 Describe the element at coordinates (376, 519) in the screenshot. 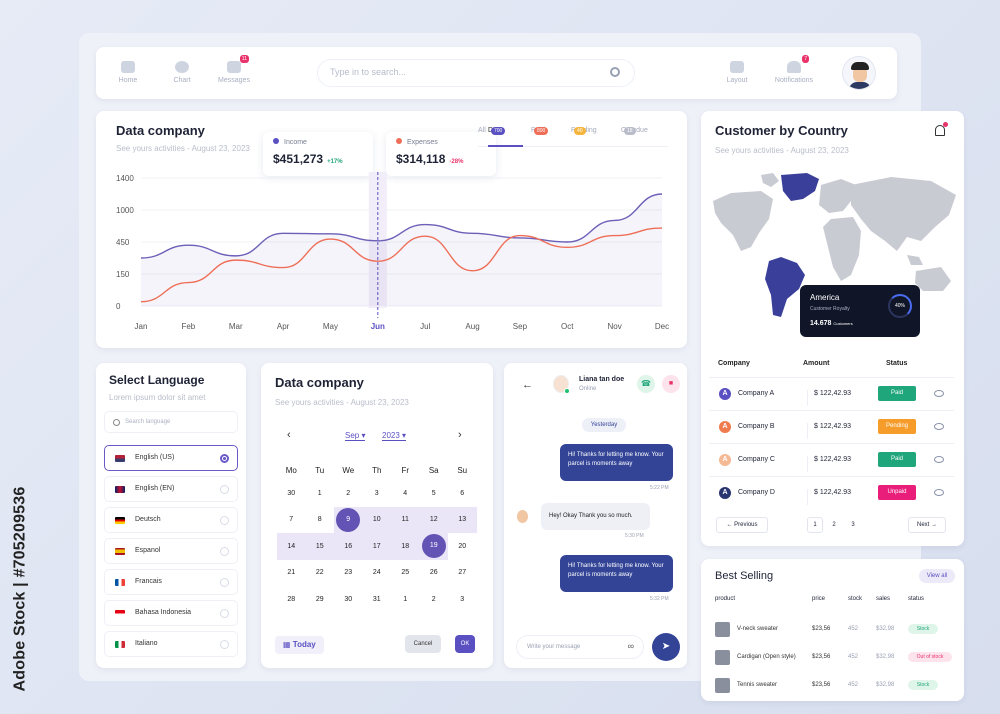

I see `calendar-day: 10` at that location.